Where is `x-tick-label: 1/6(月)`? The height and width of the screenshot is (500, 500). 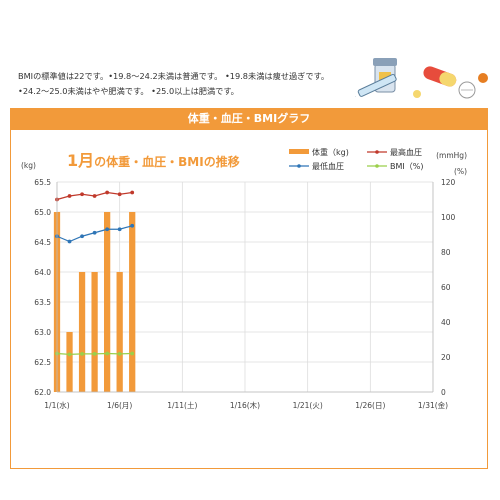
x-tick-label: 1/6(月) is located at coordinates (119, 405).